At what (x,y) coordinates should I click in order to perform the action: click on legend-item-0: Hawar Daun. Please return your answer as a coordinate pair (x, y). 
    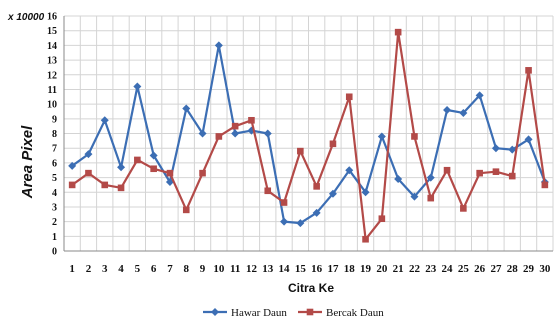
    Looking at the image, I should click on (245, 313).